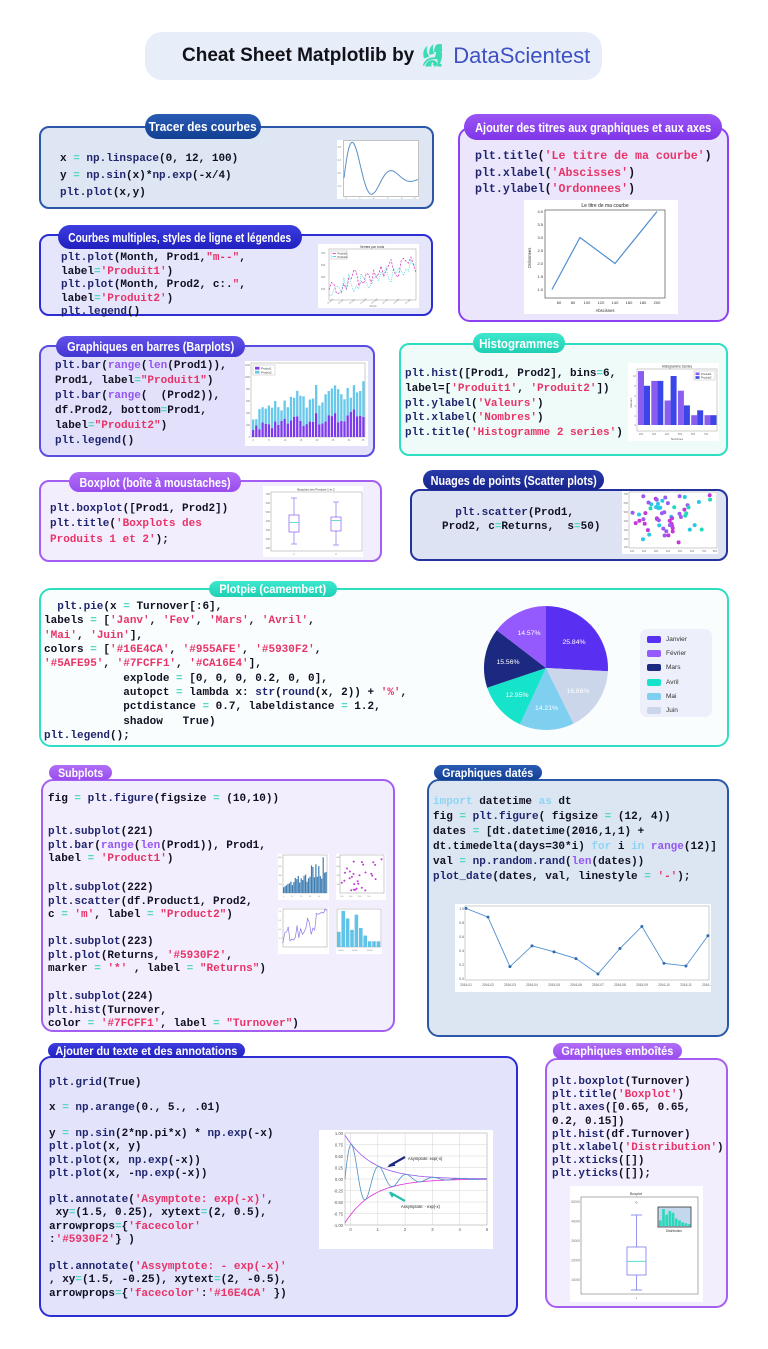 The height and width of the screenshot is (1349, 768). I want to click on svg-text: Produit2, so click(343, 257).